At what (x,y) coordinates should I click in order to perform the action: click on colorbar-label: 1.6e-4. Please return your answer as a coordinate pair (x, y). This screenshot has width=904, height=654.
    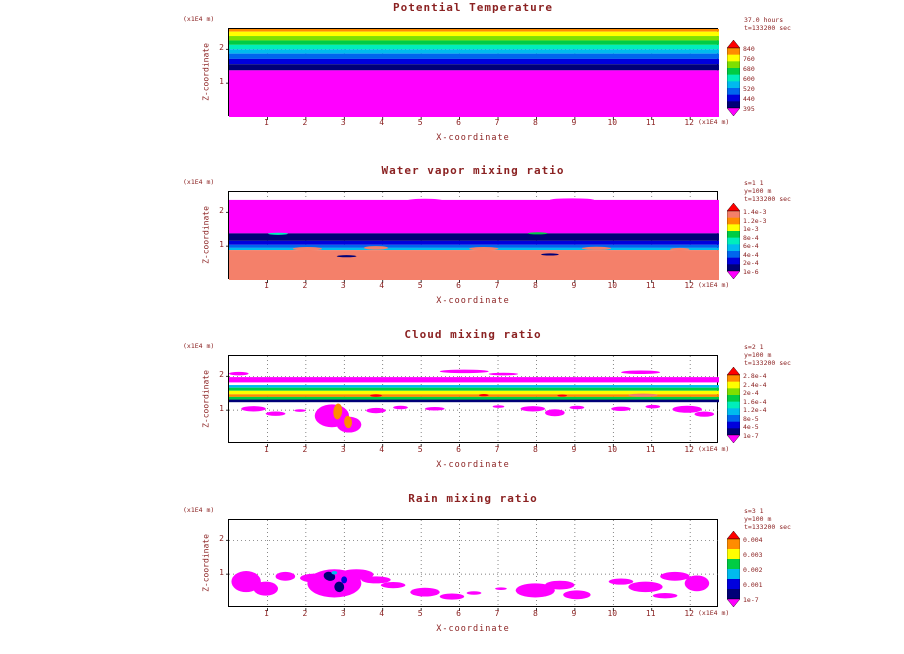
    Looking at the image, I should click on (755, 401).